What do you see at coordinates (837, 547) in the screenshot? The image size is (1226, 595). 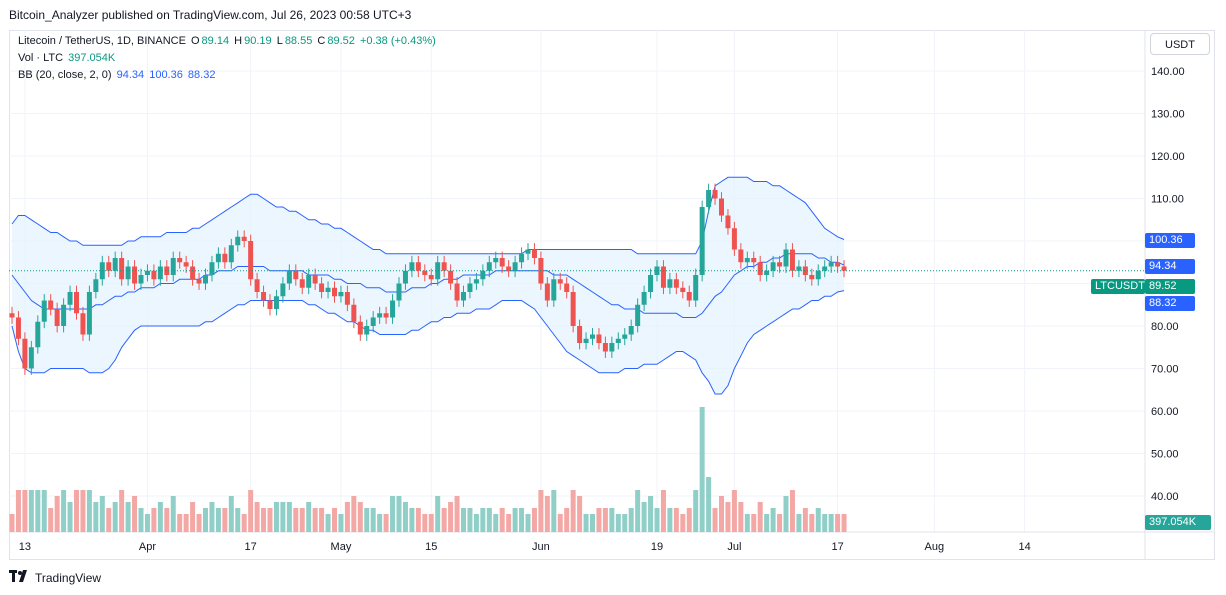 I see `x-tick-label: 17` at bounding box center [837, 547].